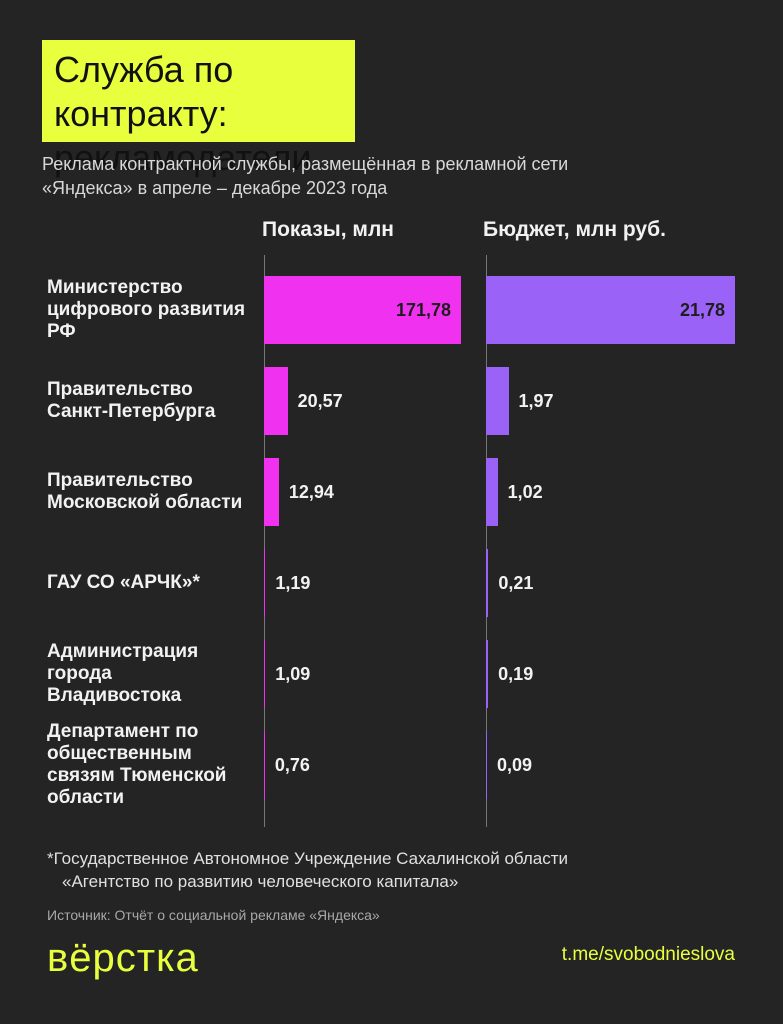 Image resolution: width=783 pixels, height=1024 pixels. What do you see at coordinates (144, 91) in the screenshot?
I see `title-line: Служба по контракту:` at bounding box center [144, 91].